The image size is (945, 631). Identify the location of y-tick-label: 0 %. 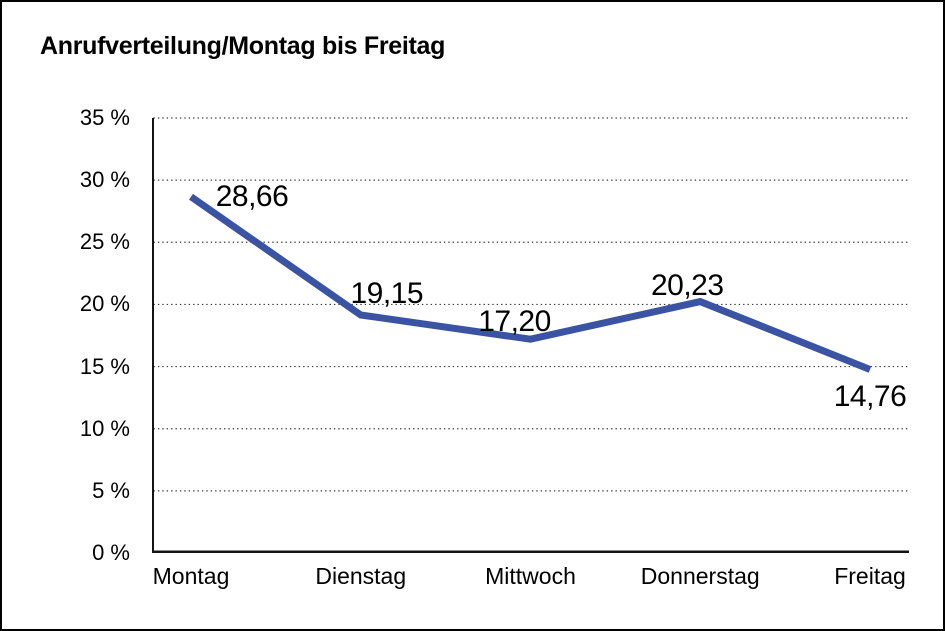
(111, 552).